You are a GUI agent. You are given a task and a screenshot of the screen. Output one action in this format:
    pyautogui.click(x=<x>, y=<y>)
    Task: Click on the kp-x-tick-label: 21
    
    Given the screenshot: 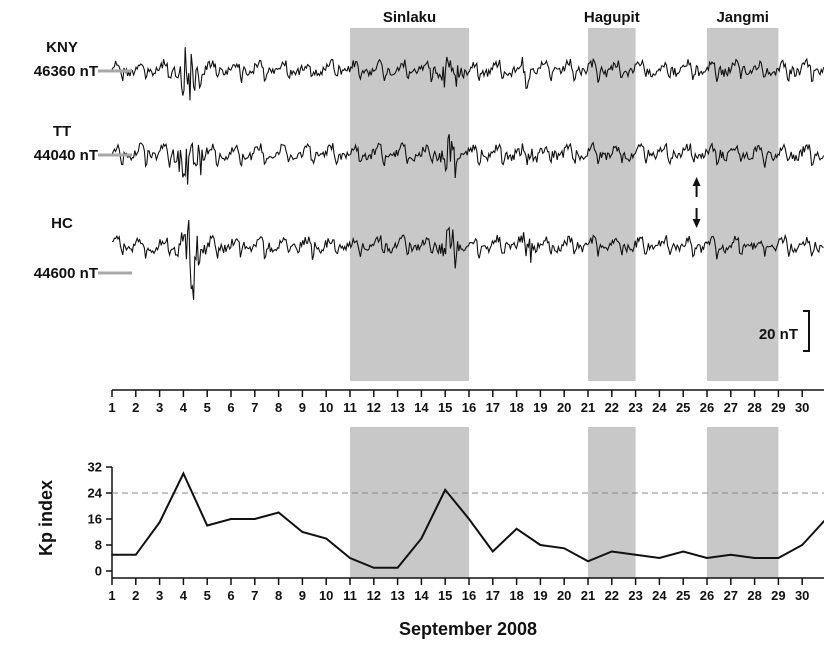 What is the action you would take?
    pyautogui.click(x=588, y=595)
    